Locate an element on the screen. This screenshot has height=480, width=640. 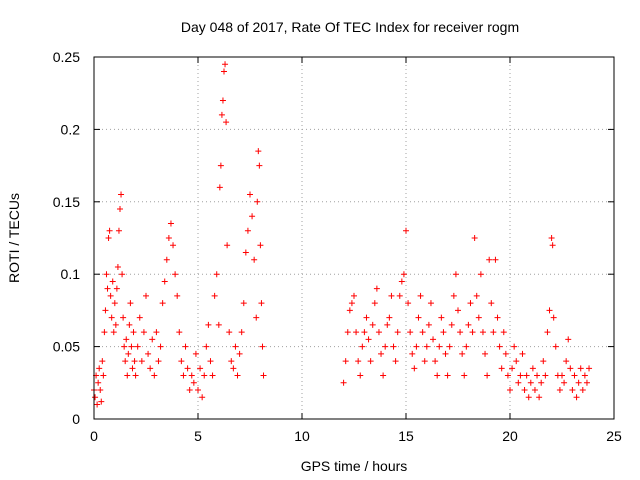
y-tick-label: 0.25 is located at coordinates (66, 57).